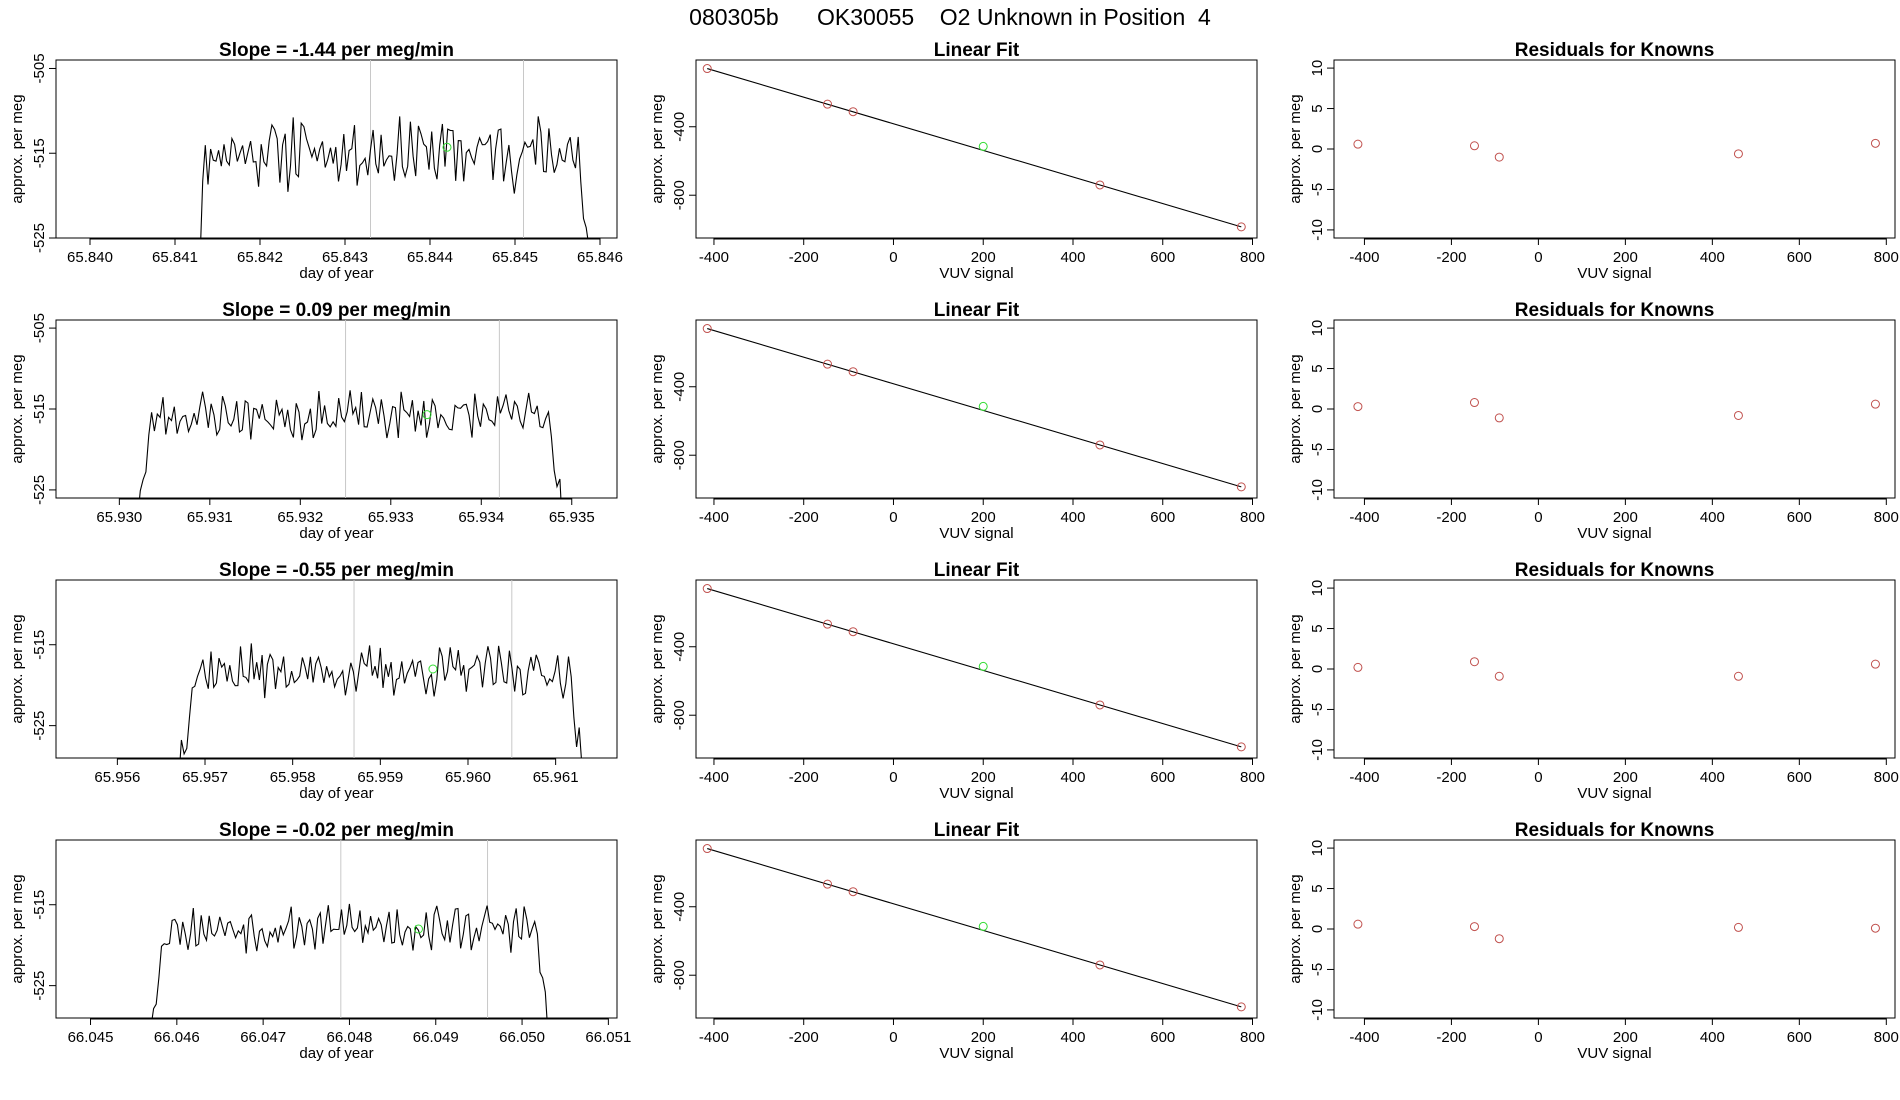  I want to click on y-axis: 10 5 0 -5 -10, so click(1321, 930).